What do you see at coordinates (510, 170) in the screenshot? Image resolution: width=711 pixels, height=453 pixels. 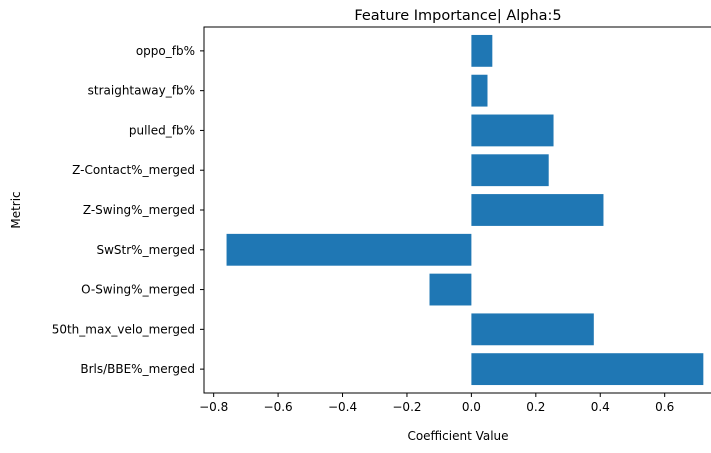 I see `bar-Z-Contact%_merged` at bounding box center [510, 170].